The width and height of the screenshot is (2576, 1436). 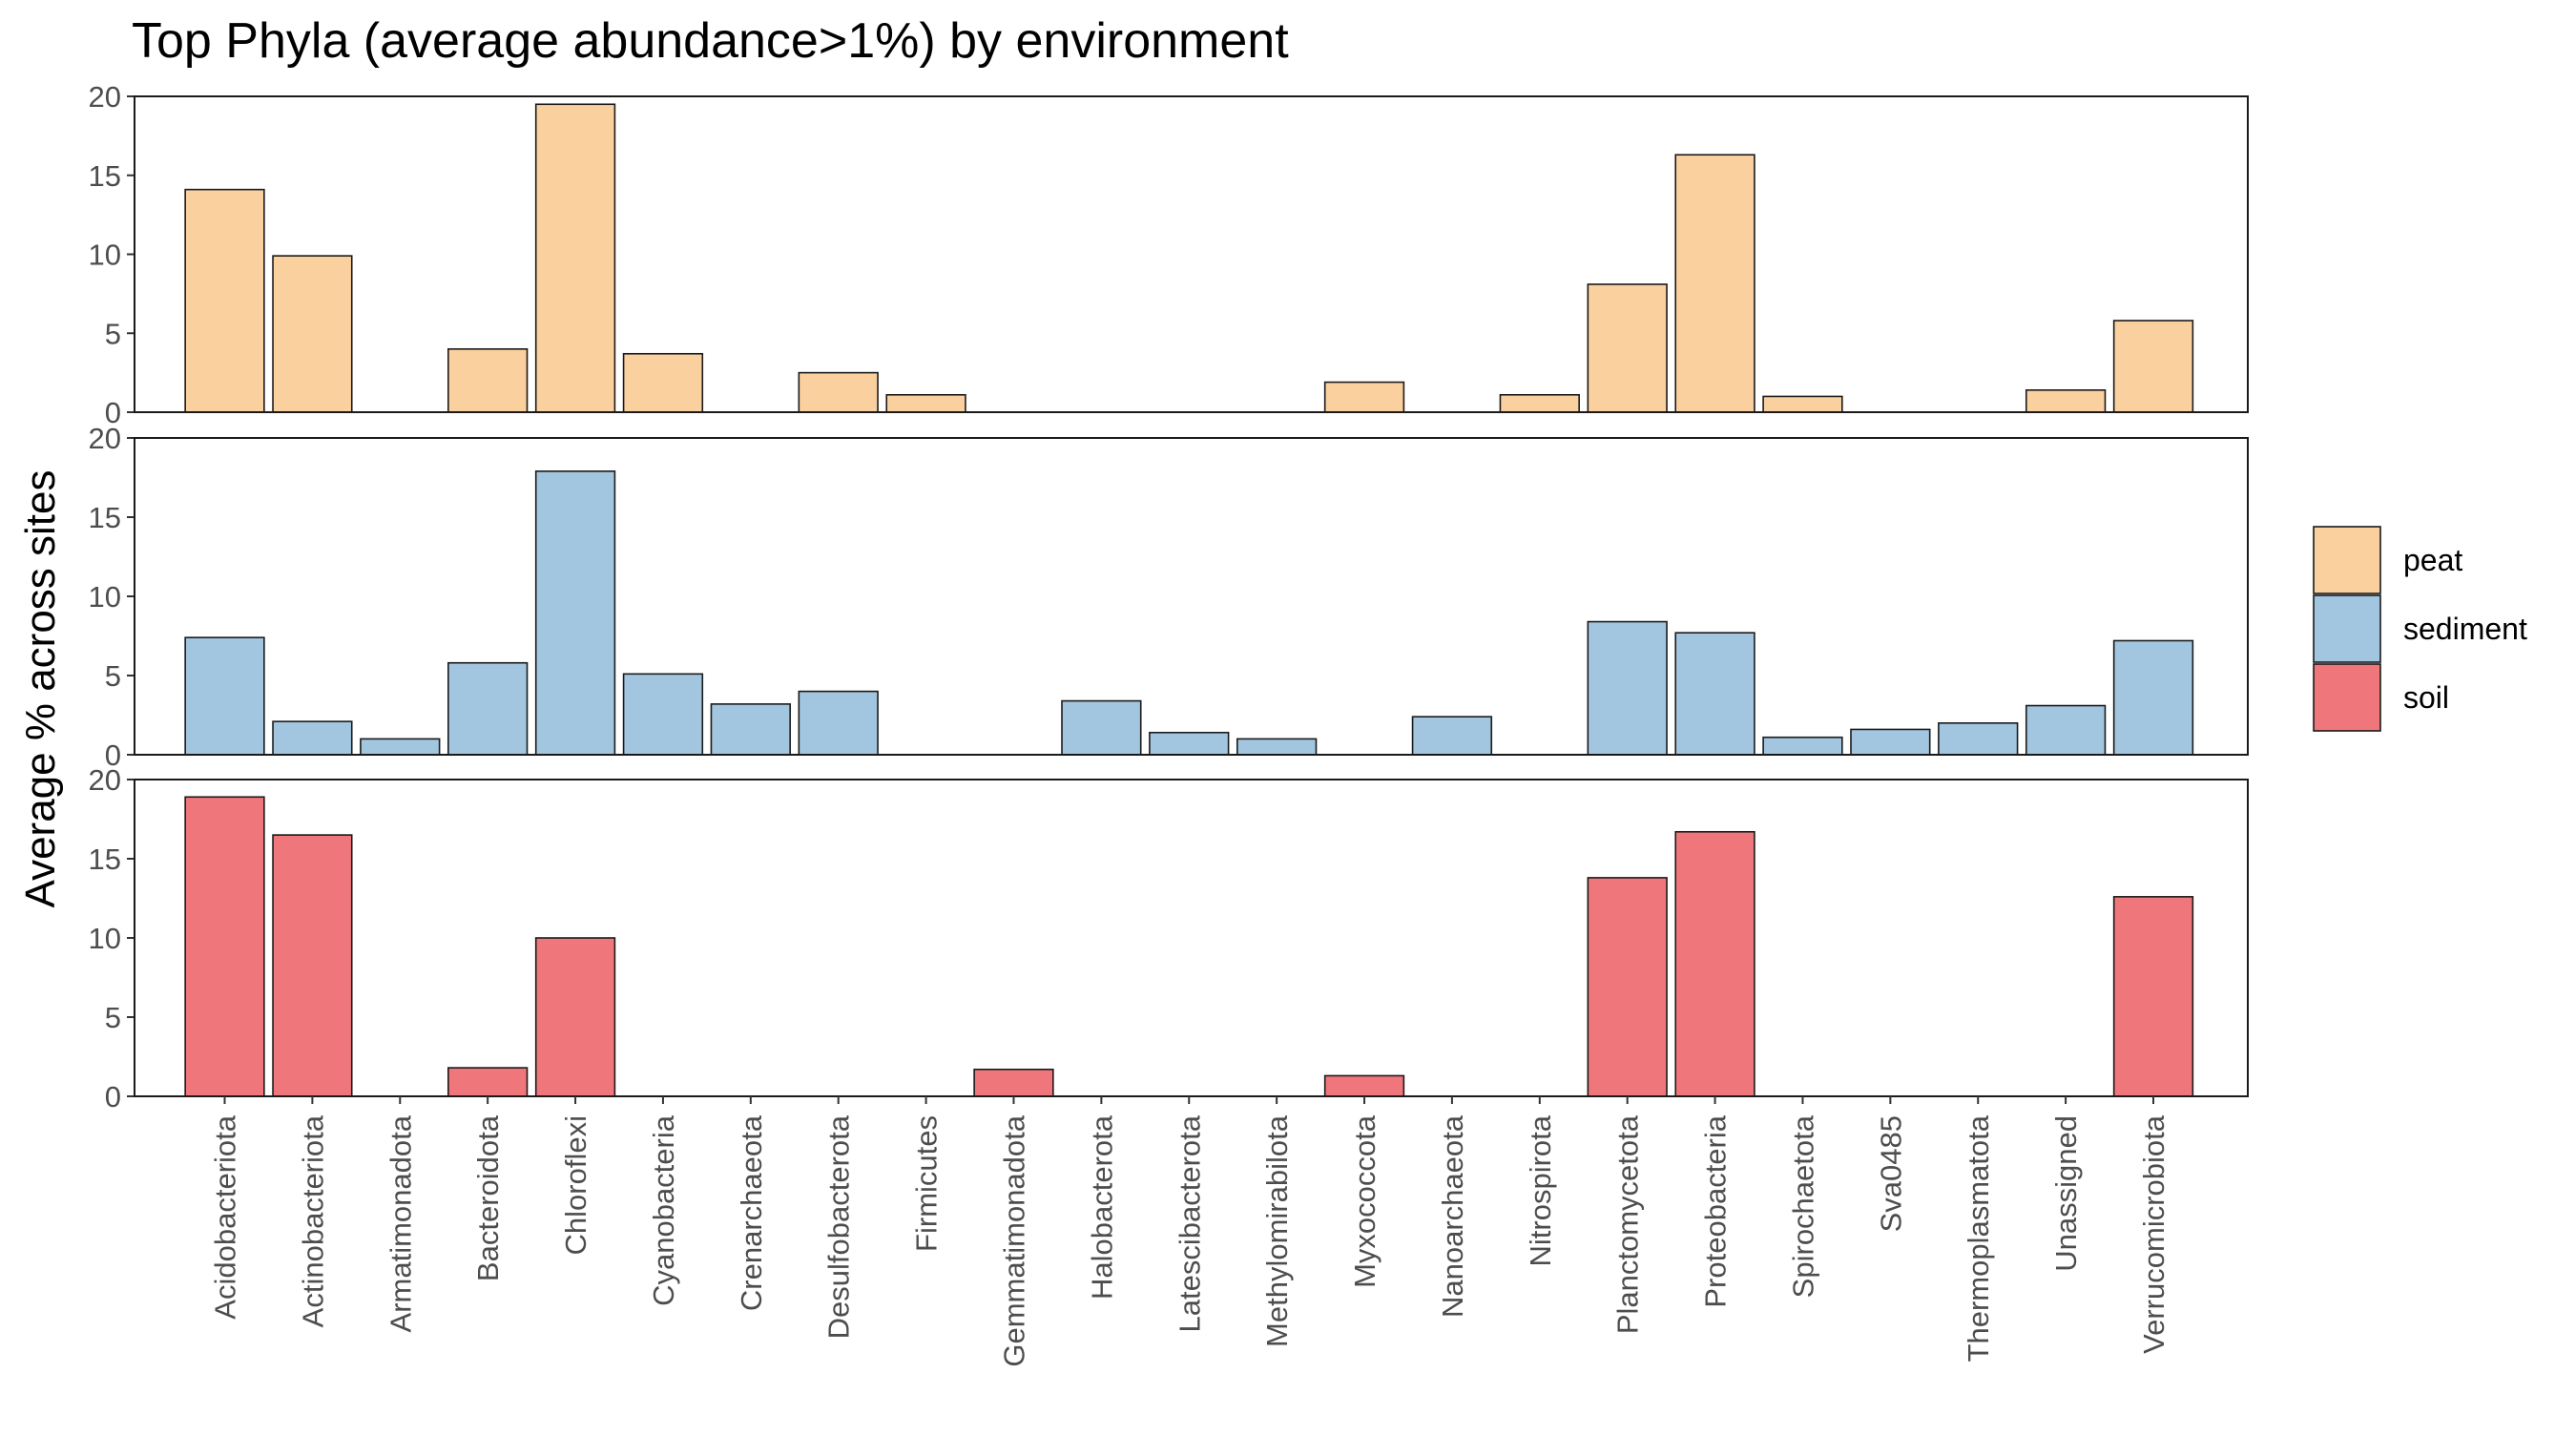 What do you see at coordinates (312, 965) in the screenshot?
I see `bar-soil-actinobacteriota` at bounding box center [312, 965].